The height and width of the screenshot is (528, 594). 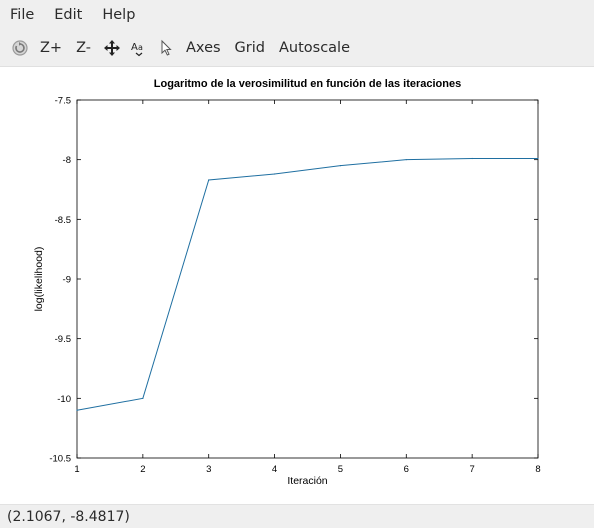 I want to click on pan-button, so click(x=111, y=48).